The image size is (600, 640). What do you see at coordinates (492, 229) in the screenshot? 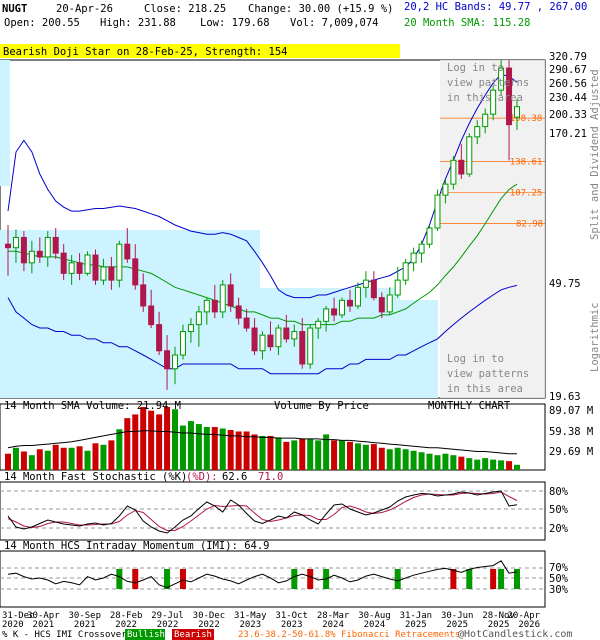
I see `login-area` at bounding box center [492, 229].